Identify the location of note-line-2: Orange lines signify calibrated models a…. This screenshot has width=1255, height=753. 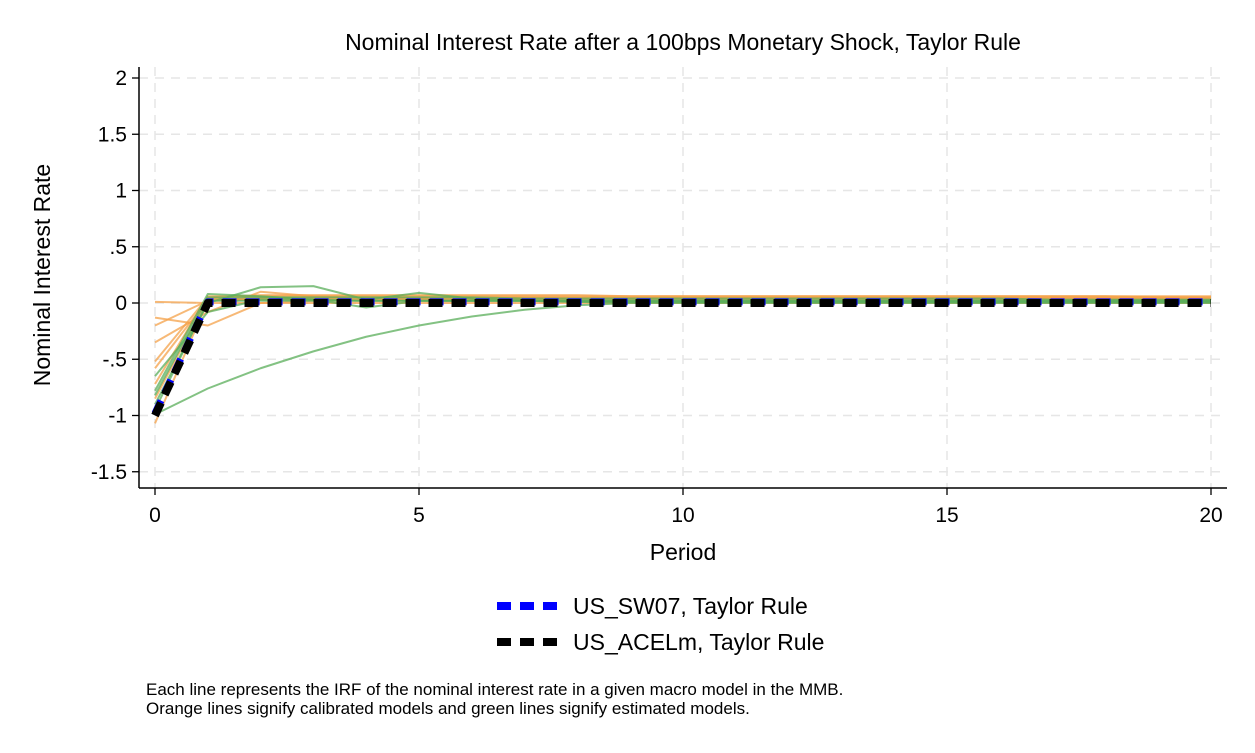
(448, 708).